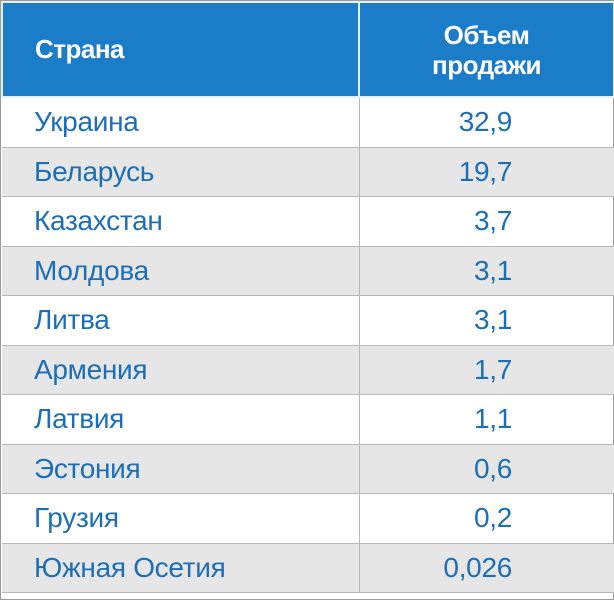  I want to click on value-cell: 19,7, so click(486, 171).